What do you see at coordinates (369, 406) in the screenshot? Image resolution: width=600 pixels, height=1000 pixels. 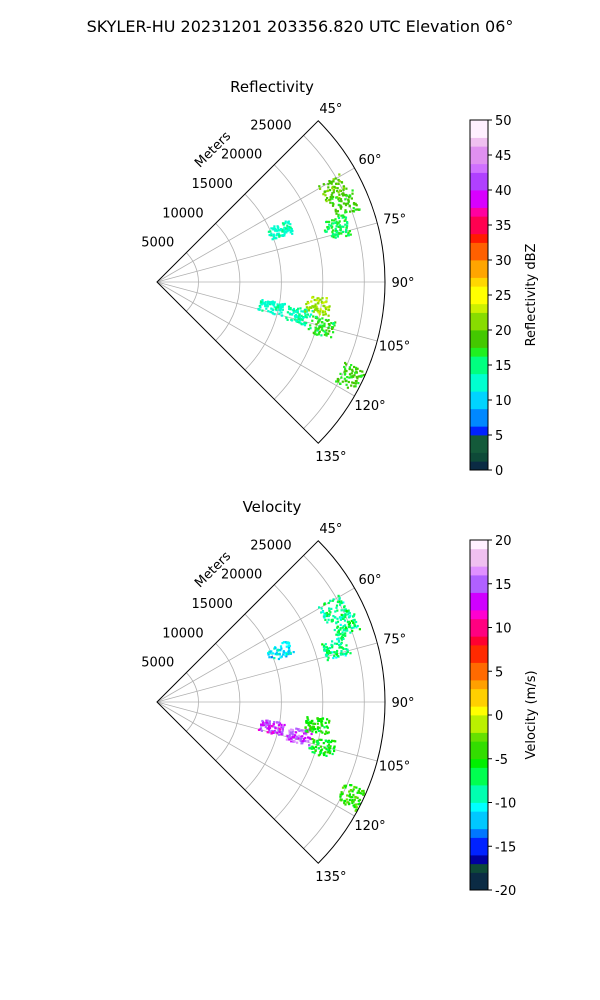 I see `azimuth-tick-label: 120°` at bounding box center [369, 406].